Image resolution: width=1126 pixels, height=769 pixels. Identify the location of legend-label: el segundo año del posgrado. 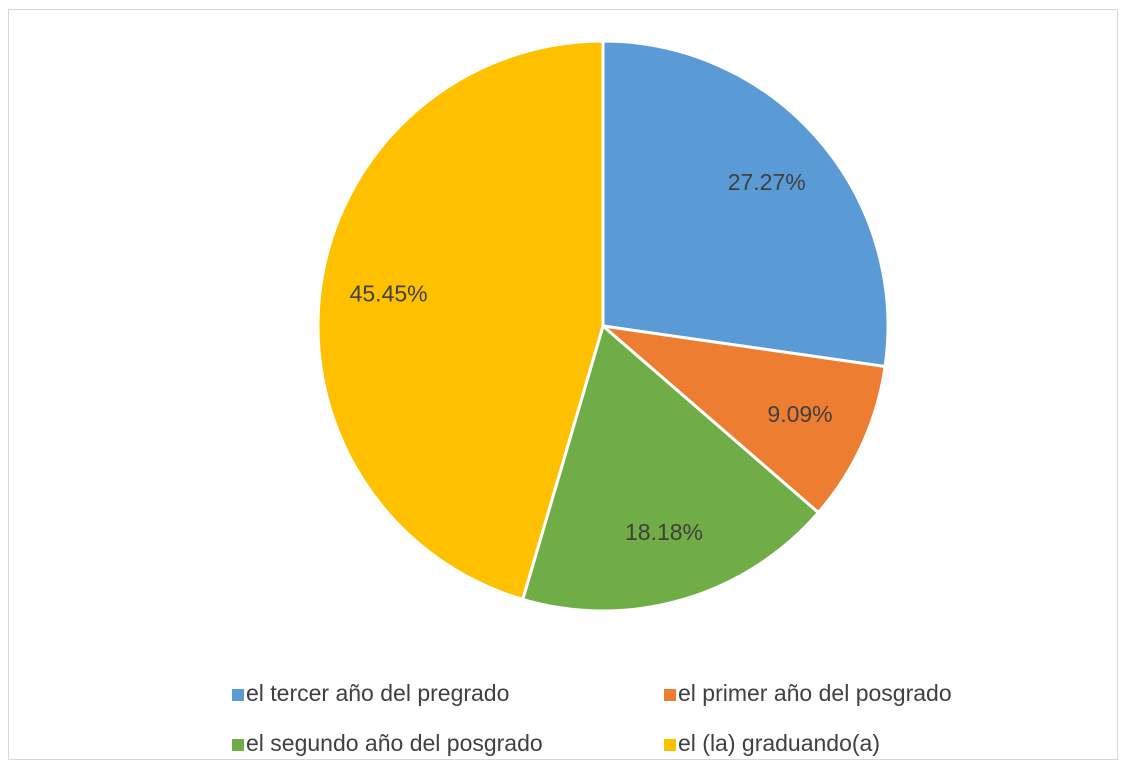
(394, 743).